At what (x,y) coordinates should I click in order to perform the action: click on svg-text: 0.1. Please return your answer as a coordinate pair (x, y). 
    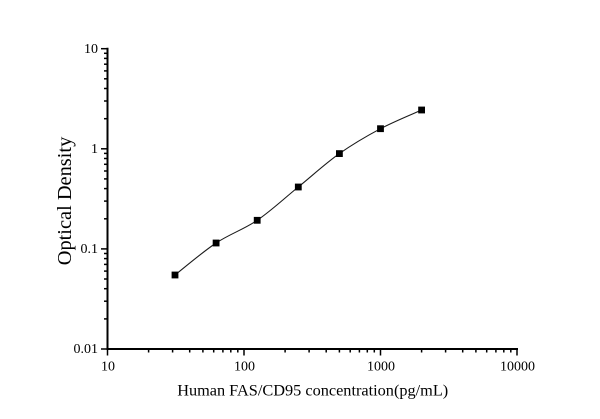
    Looking at the image, I should click on (90, 249).